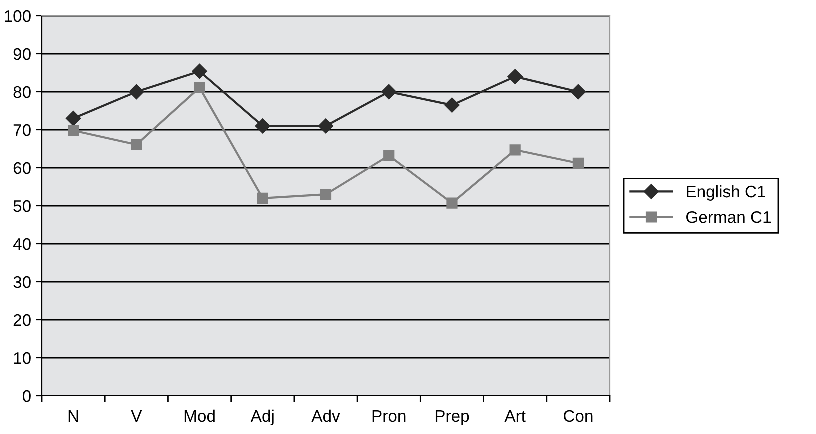  What do you see at coordinates (262, 418) in the screenshot?
I see `x-tick-label: Adj` at bounding box center [262, 418].